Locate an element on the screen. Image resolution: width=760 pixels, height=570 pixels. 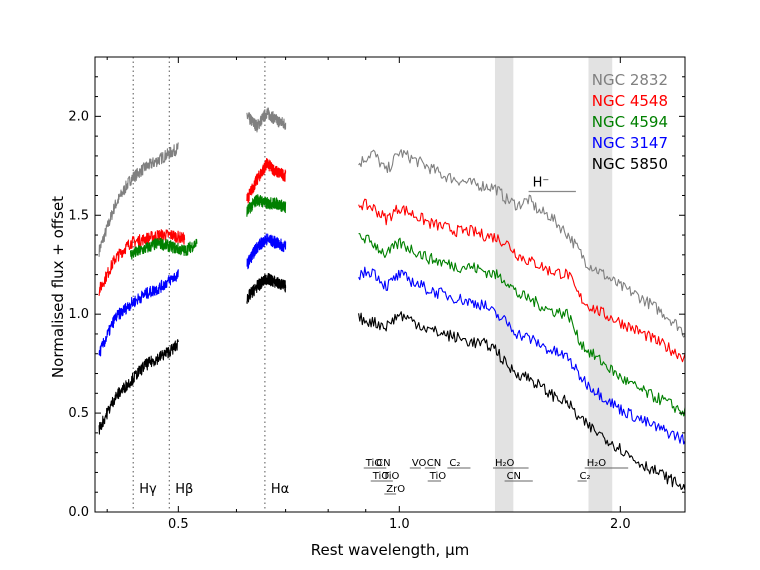
legend-entry: NGC 3147 is located at coordinates (630, 143).